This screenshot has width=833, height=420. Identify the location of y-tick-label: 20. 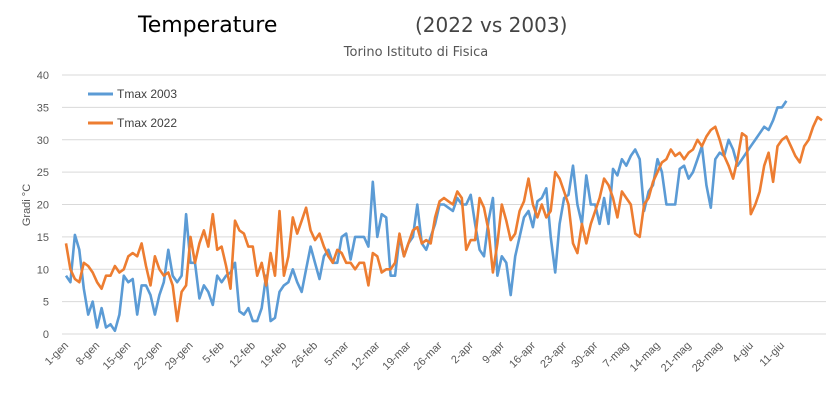
(43, 206).